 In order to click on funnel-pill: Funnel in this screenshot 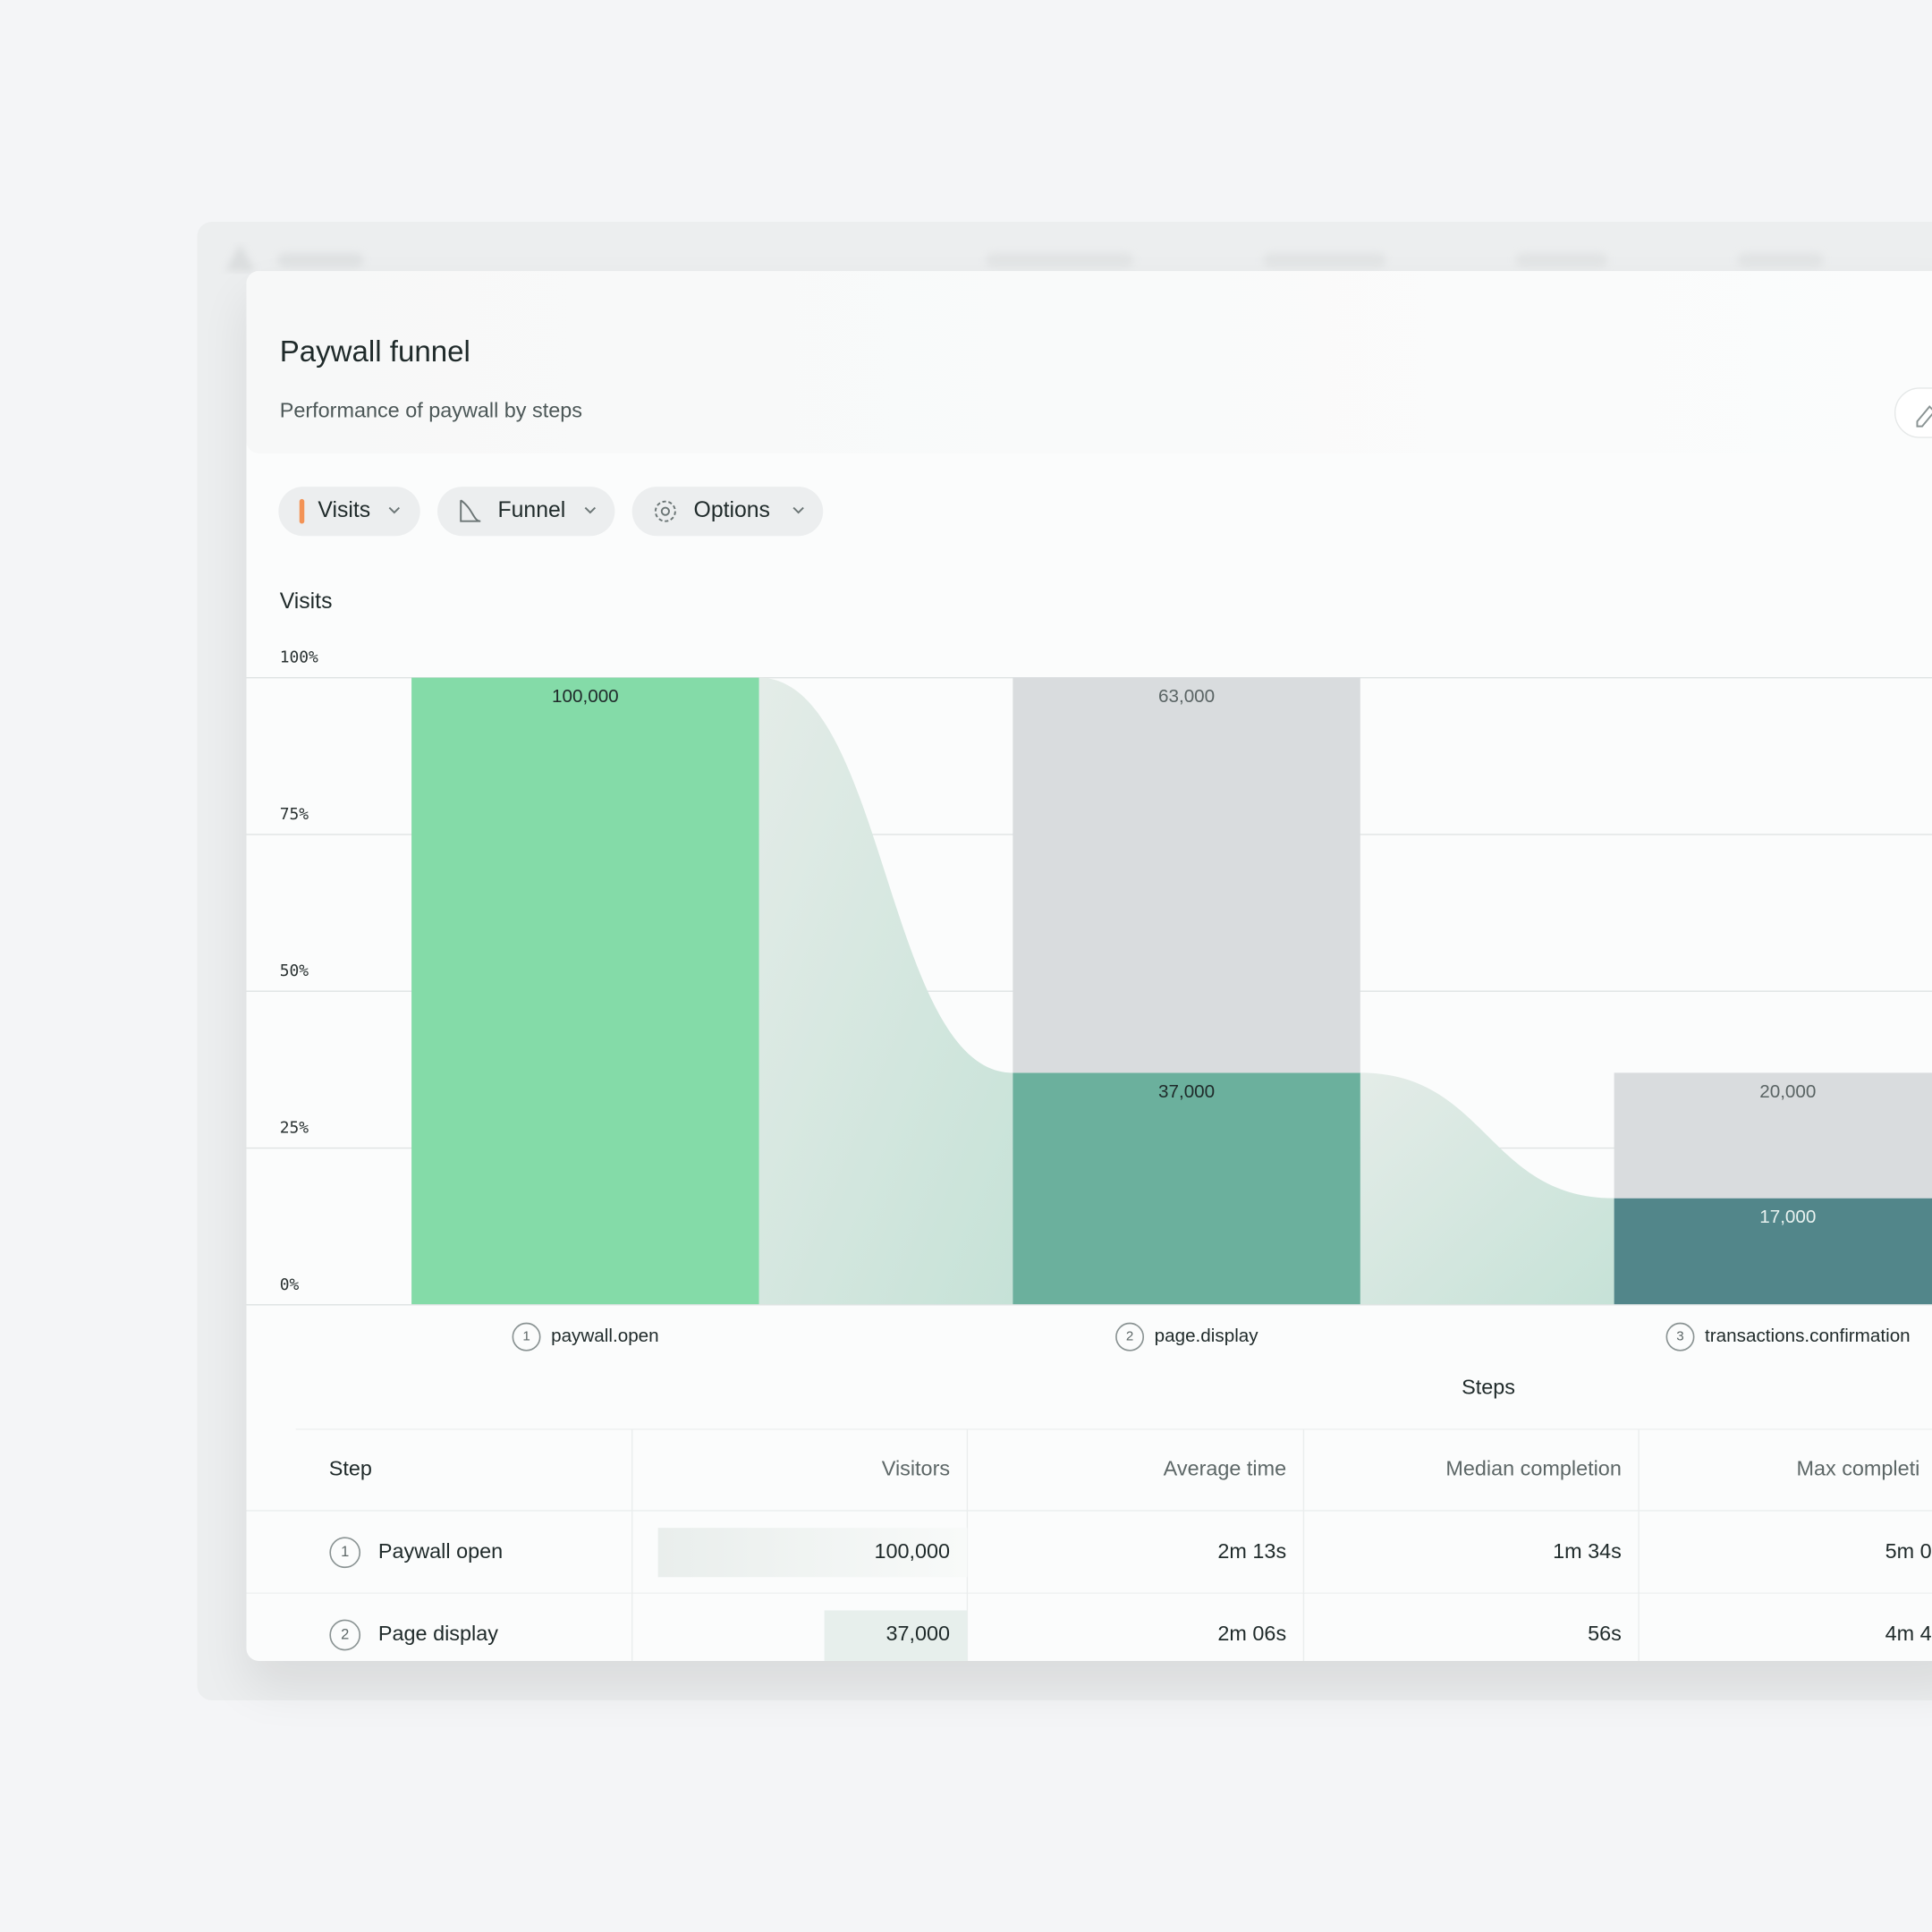, I will do `click(526, 512)`.